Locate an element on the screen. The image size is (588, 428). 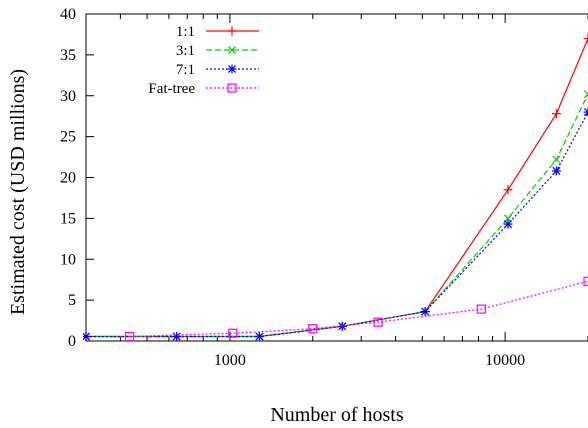
series-line is located at coordinates (358, 309).